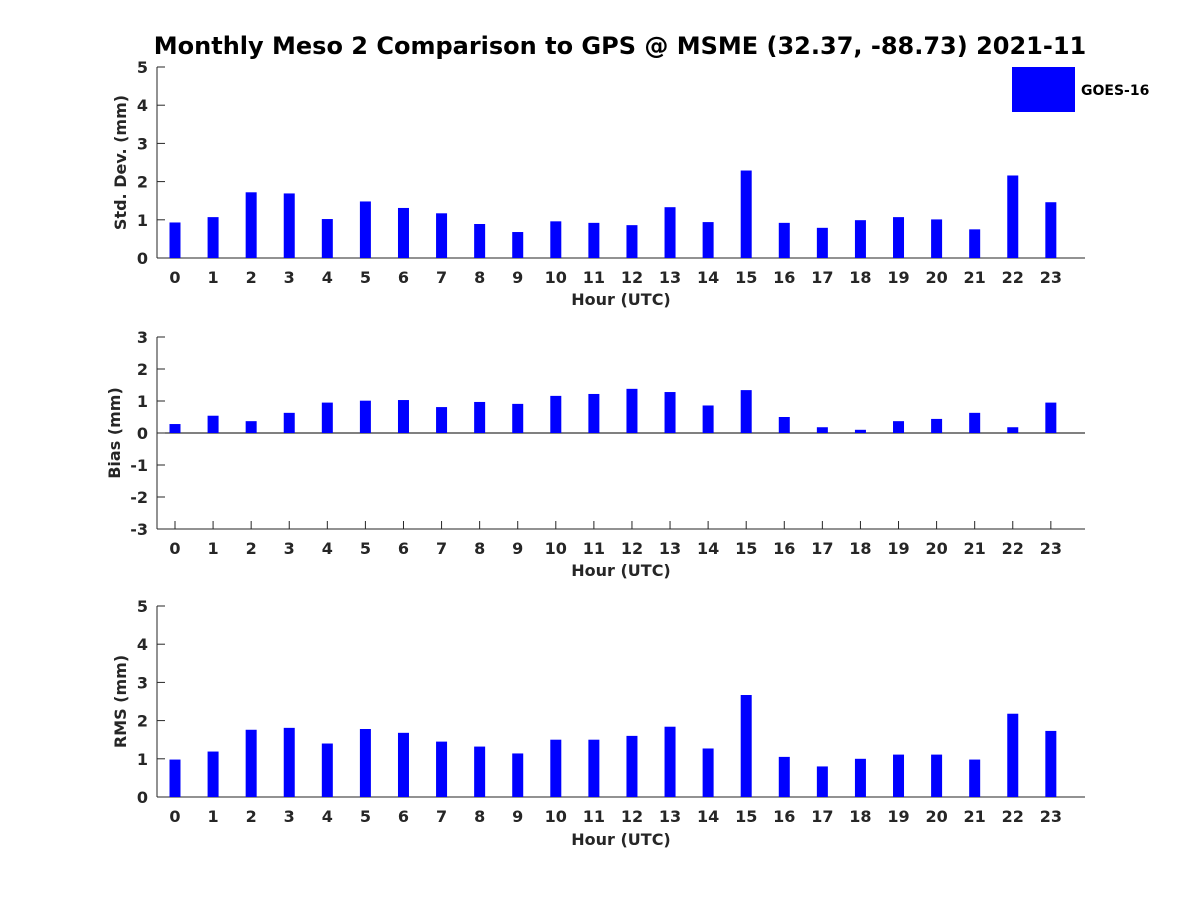 The image size is (1200, 900). I want to click on x-tick-label: 9, so click(517, 548).